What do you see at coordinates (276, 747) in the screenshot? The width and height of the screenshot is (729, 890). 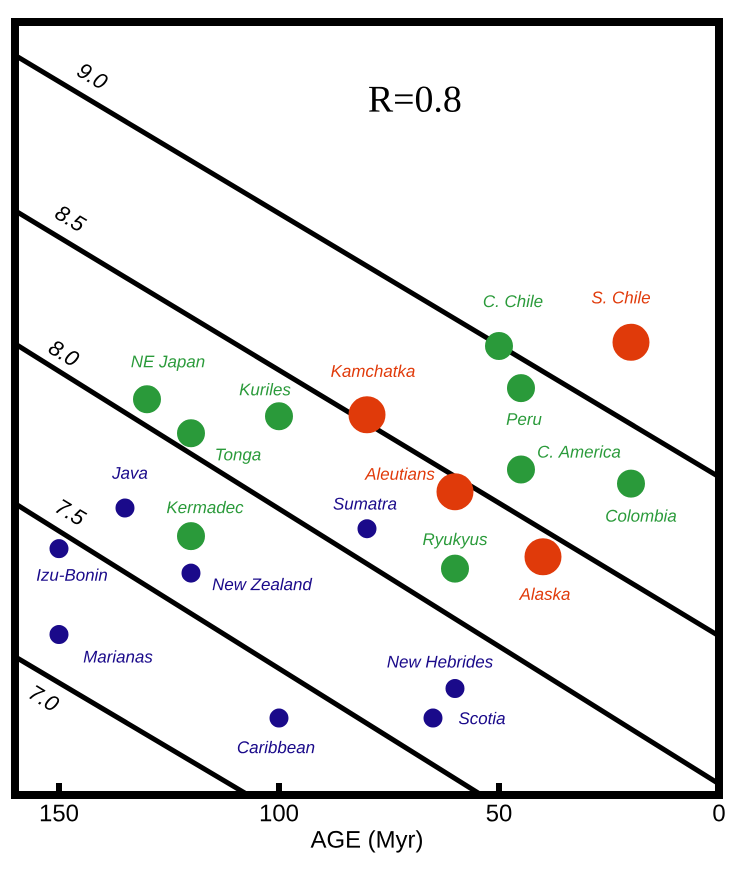 I see `annotation: Caribbean` at bounding box center [276, 747].